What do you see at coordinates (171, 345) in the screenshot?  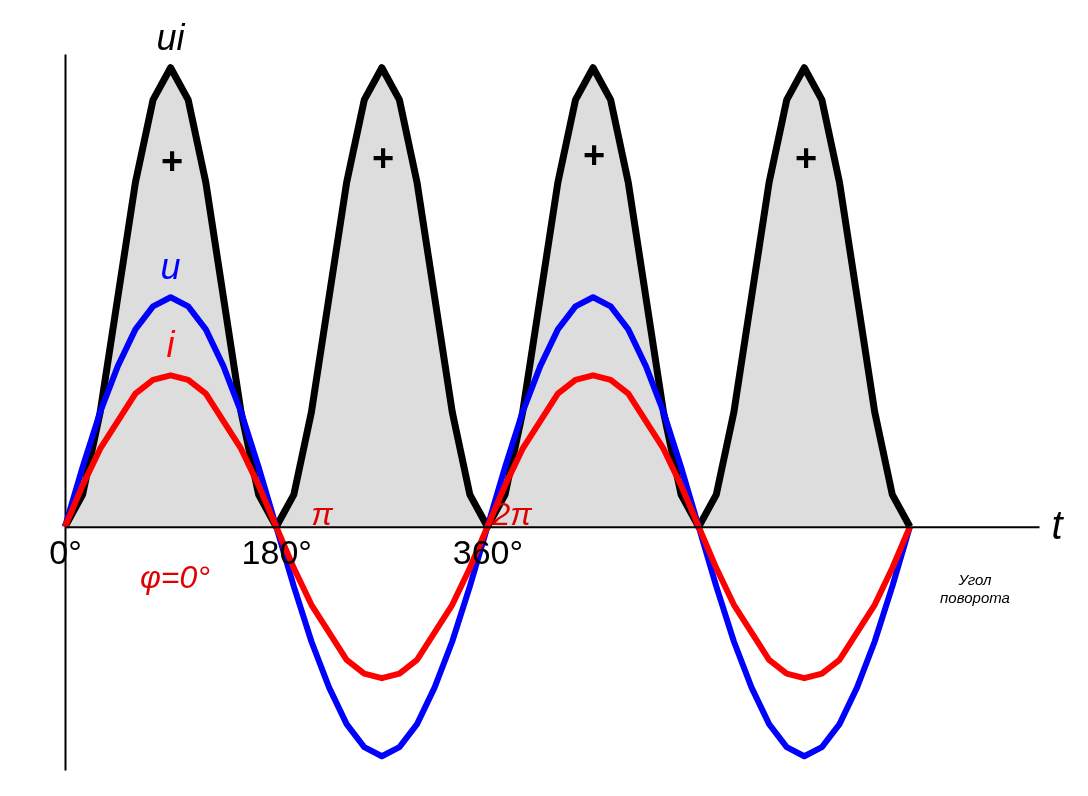 I see `series-label: i` at bounding box center [171, 345].